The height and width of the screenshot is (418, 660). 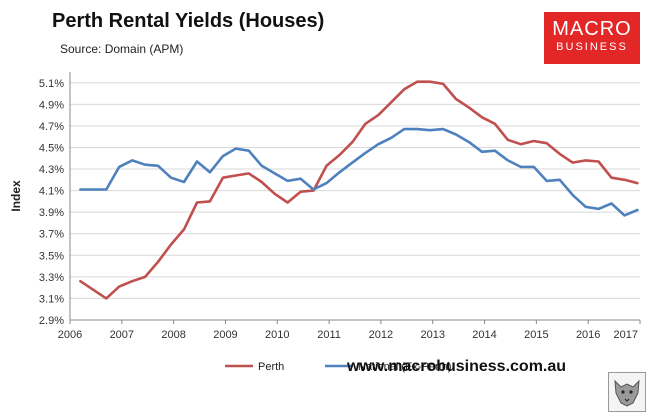 I want to click on x-tick-label: 2012, so click(x=381, y=335).